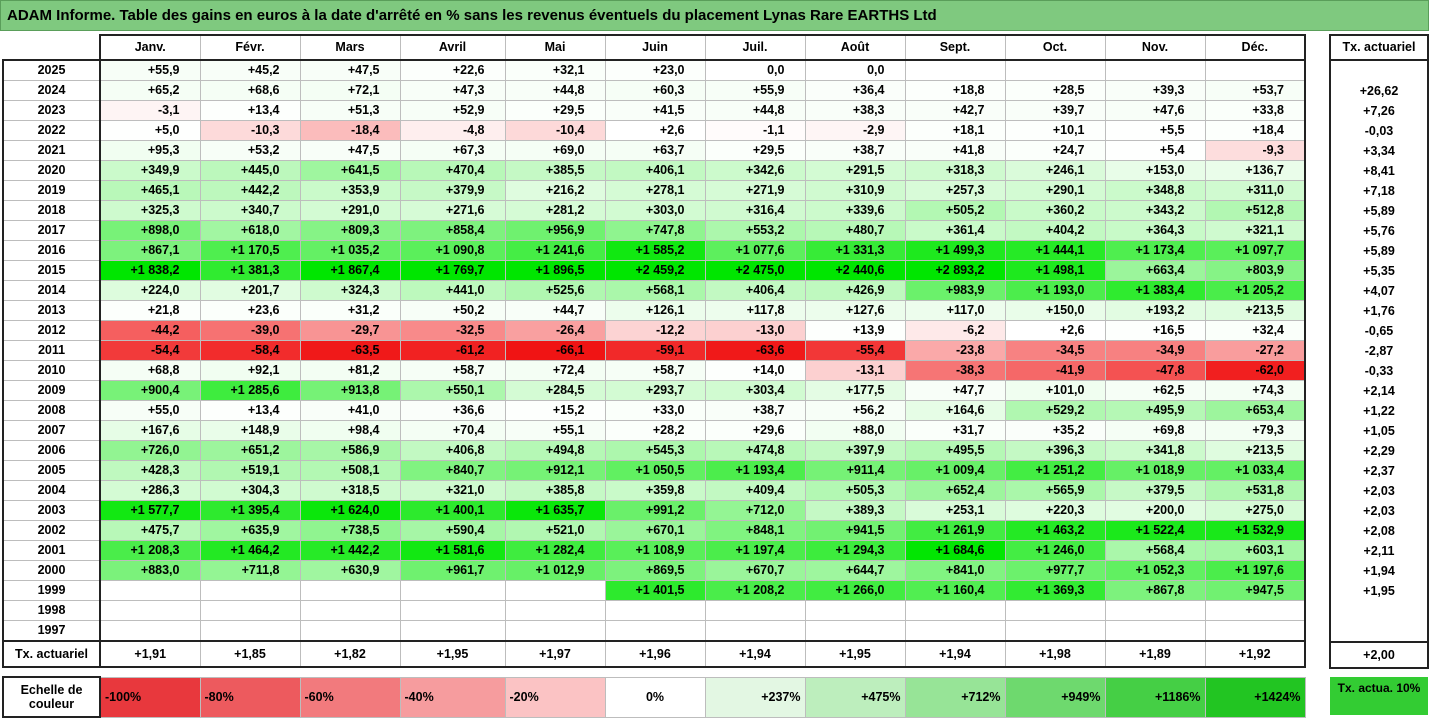 This screenshot has height=718, width=1431. I want to click on gain-cell: +5,0, so click(150, 130).